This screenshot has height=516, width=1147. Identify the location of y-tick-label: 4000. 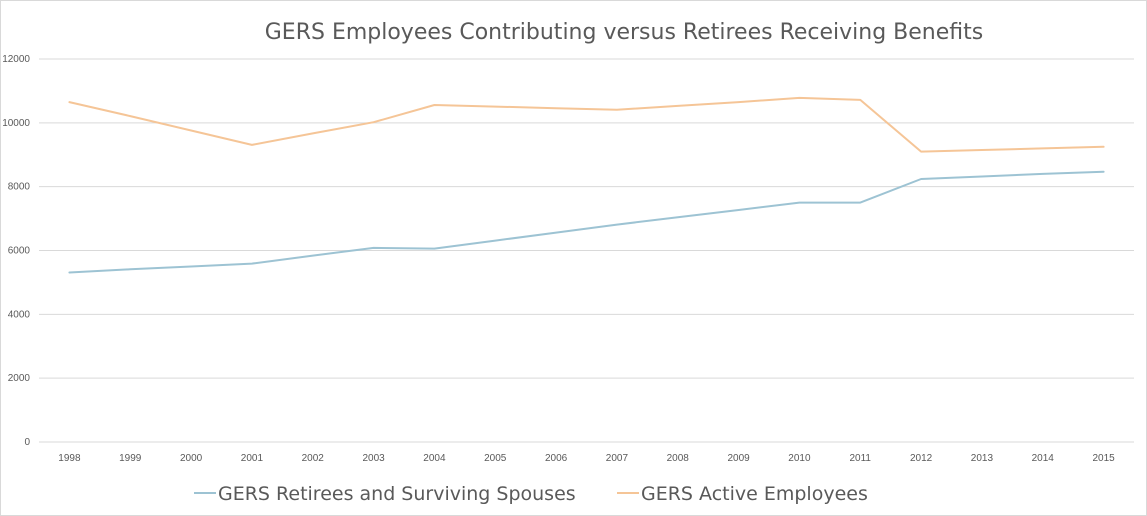
(19, 314).